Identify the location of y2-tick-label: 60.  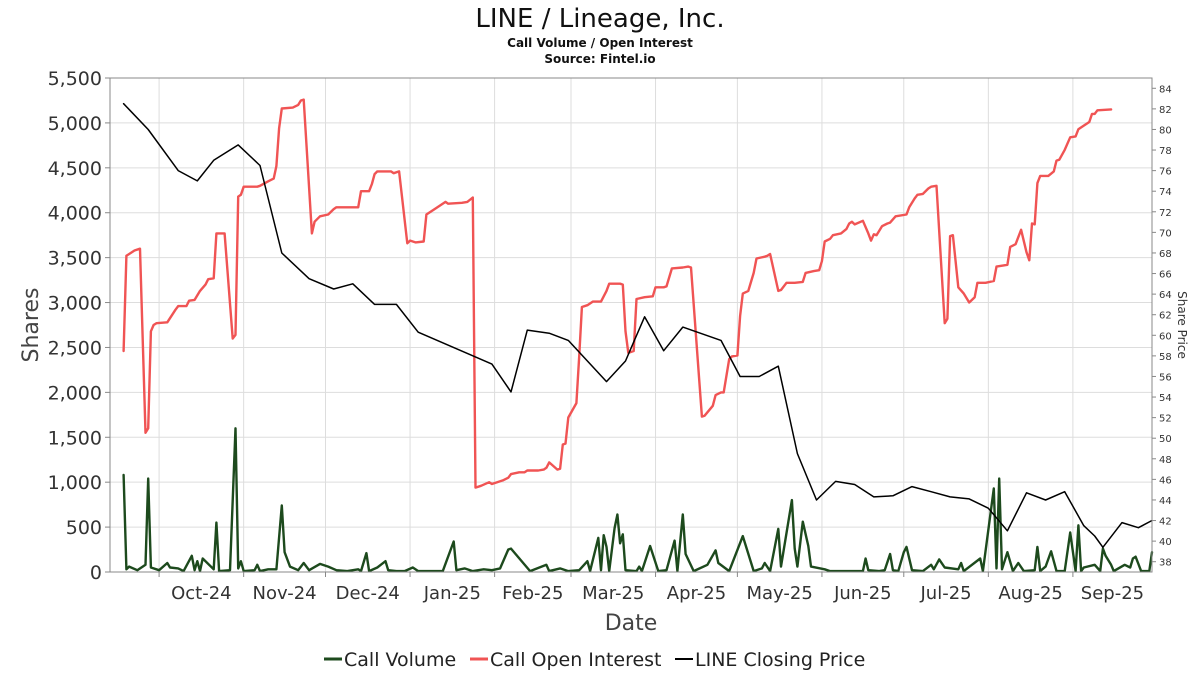
(1165, 336).